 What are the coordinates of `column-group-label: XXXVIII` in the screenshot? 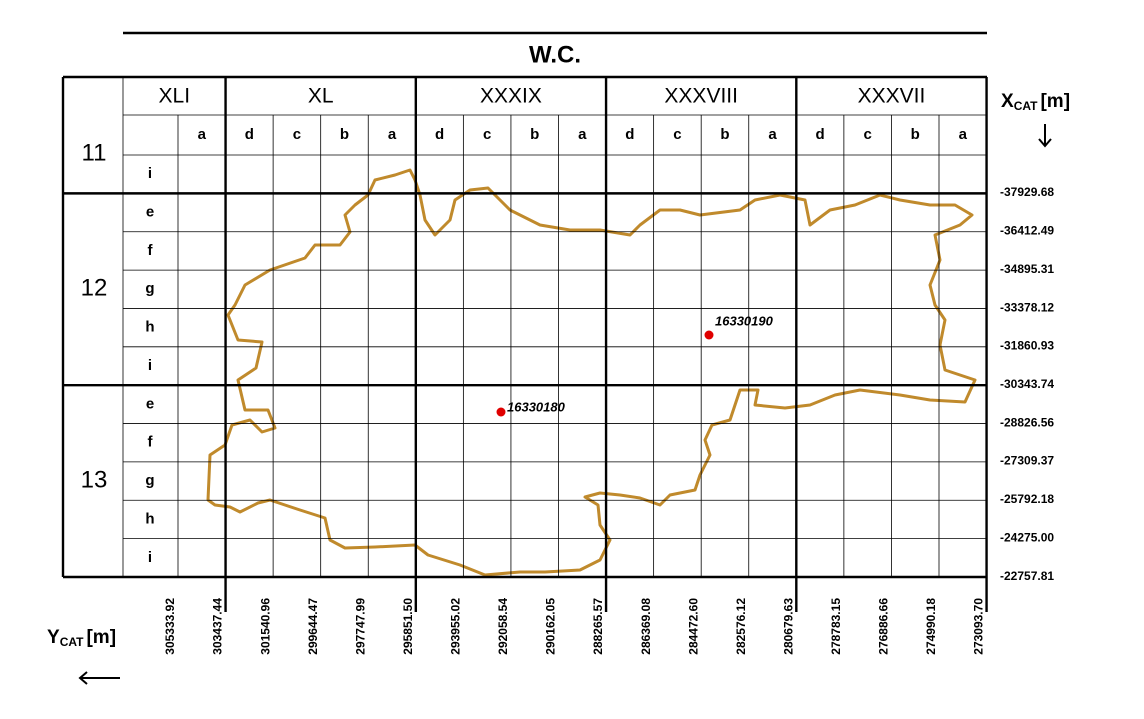 It's located at (701, 96).